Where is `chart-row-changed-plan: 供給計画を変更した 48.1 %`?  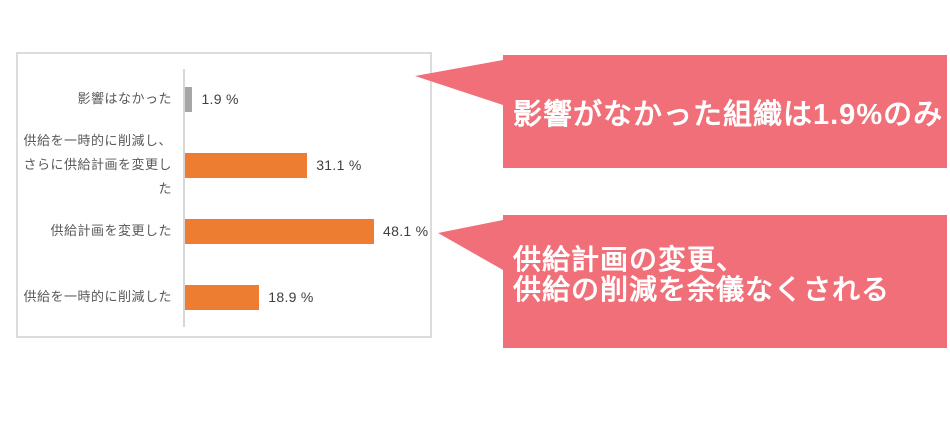 chart-row-changed-plan: 供給計画を変更した 48.1 % is located at coordinates (224, 231).